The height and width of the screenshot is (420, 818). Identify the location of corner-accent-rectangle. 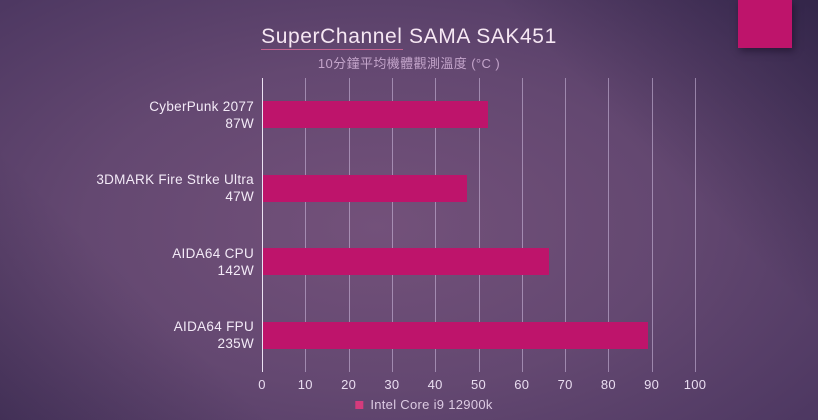
(765, 24).